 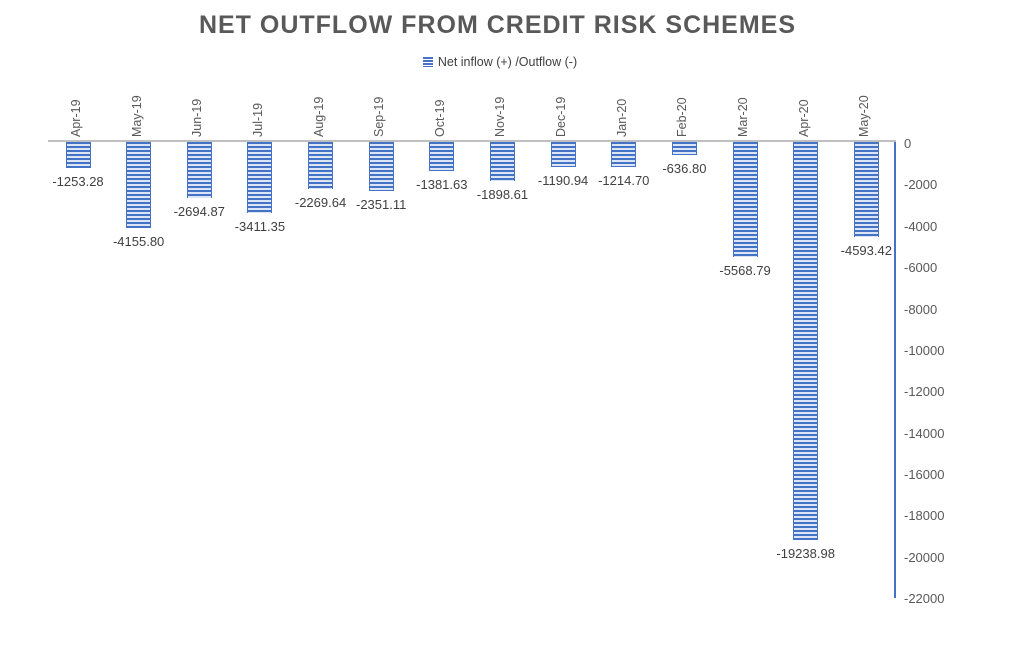 I want to click on y-tick-label--20000: -20000, so click(x=924, y=557).